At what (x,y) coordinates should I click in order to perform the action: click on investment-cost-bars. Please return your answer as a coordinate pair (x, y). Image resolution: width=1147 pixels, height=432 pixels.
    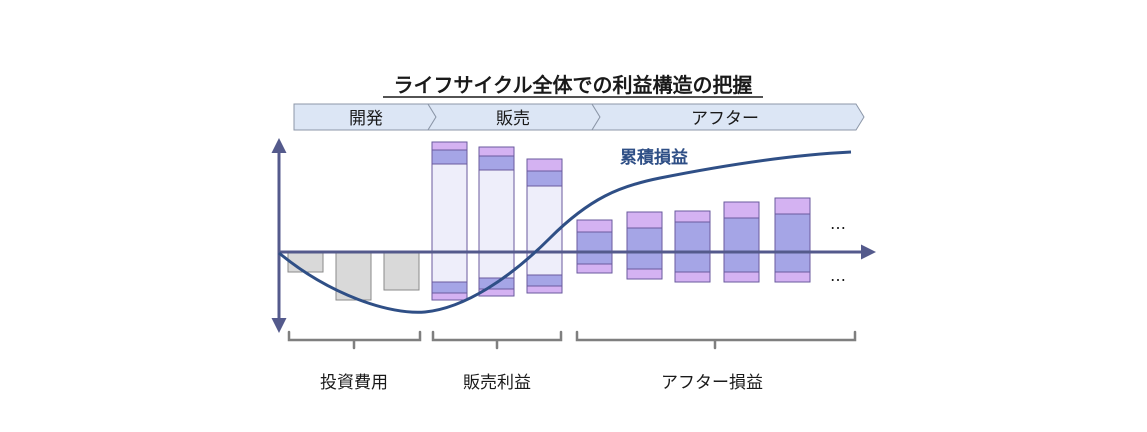
    Looking at the image, I should click on (353, 276).